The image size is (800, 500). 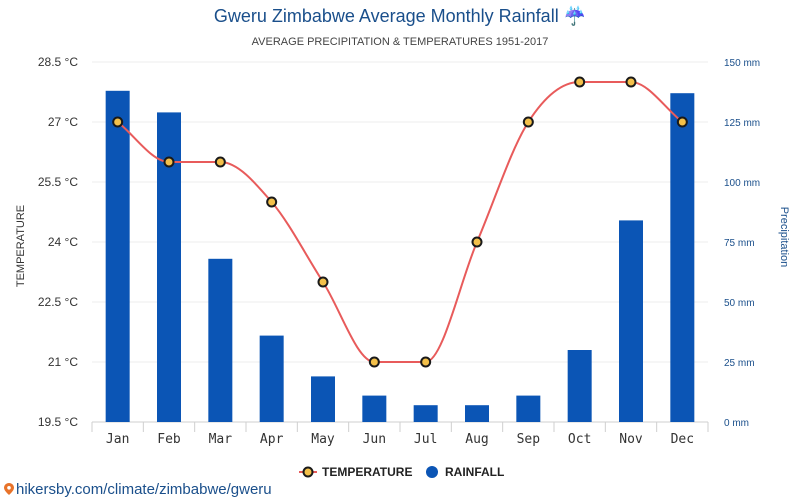 I want to click on x-tick-label: Sep, so click(x=529, y=439).